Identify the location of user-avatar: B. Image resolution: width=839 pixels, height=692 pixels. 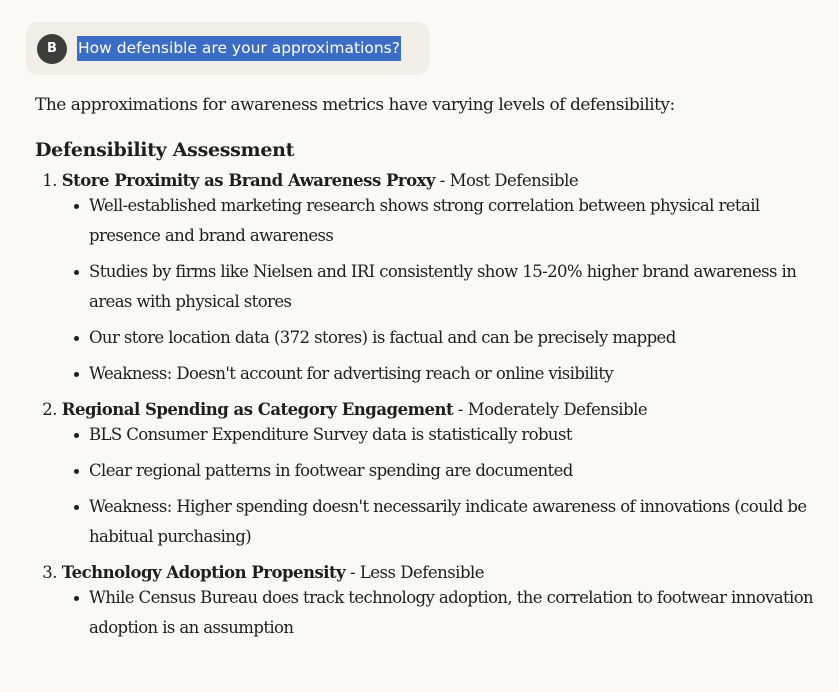
(52, 49).